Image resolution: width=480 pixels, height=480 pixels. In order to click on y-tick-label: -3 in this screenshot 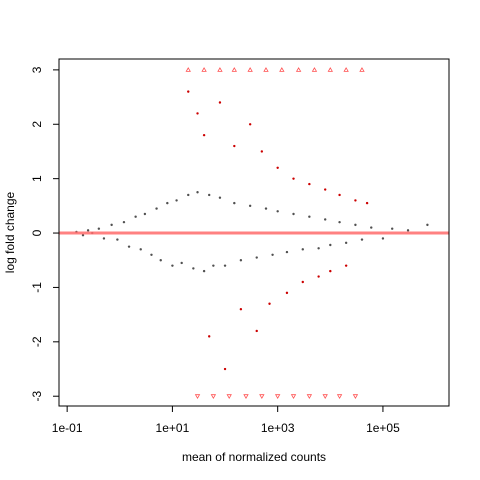, I will do `click(37, 396)`.